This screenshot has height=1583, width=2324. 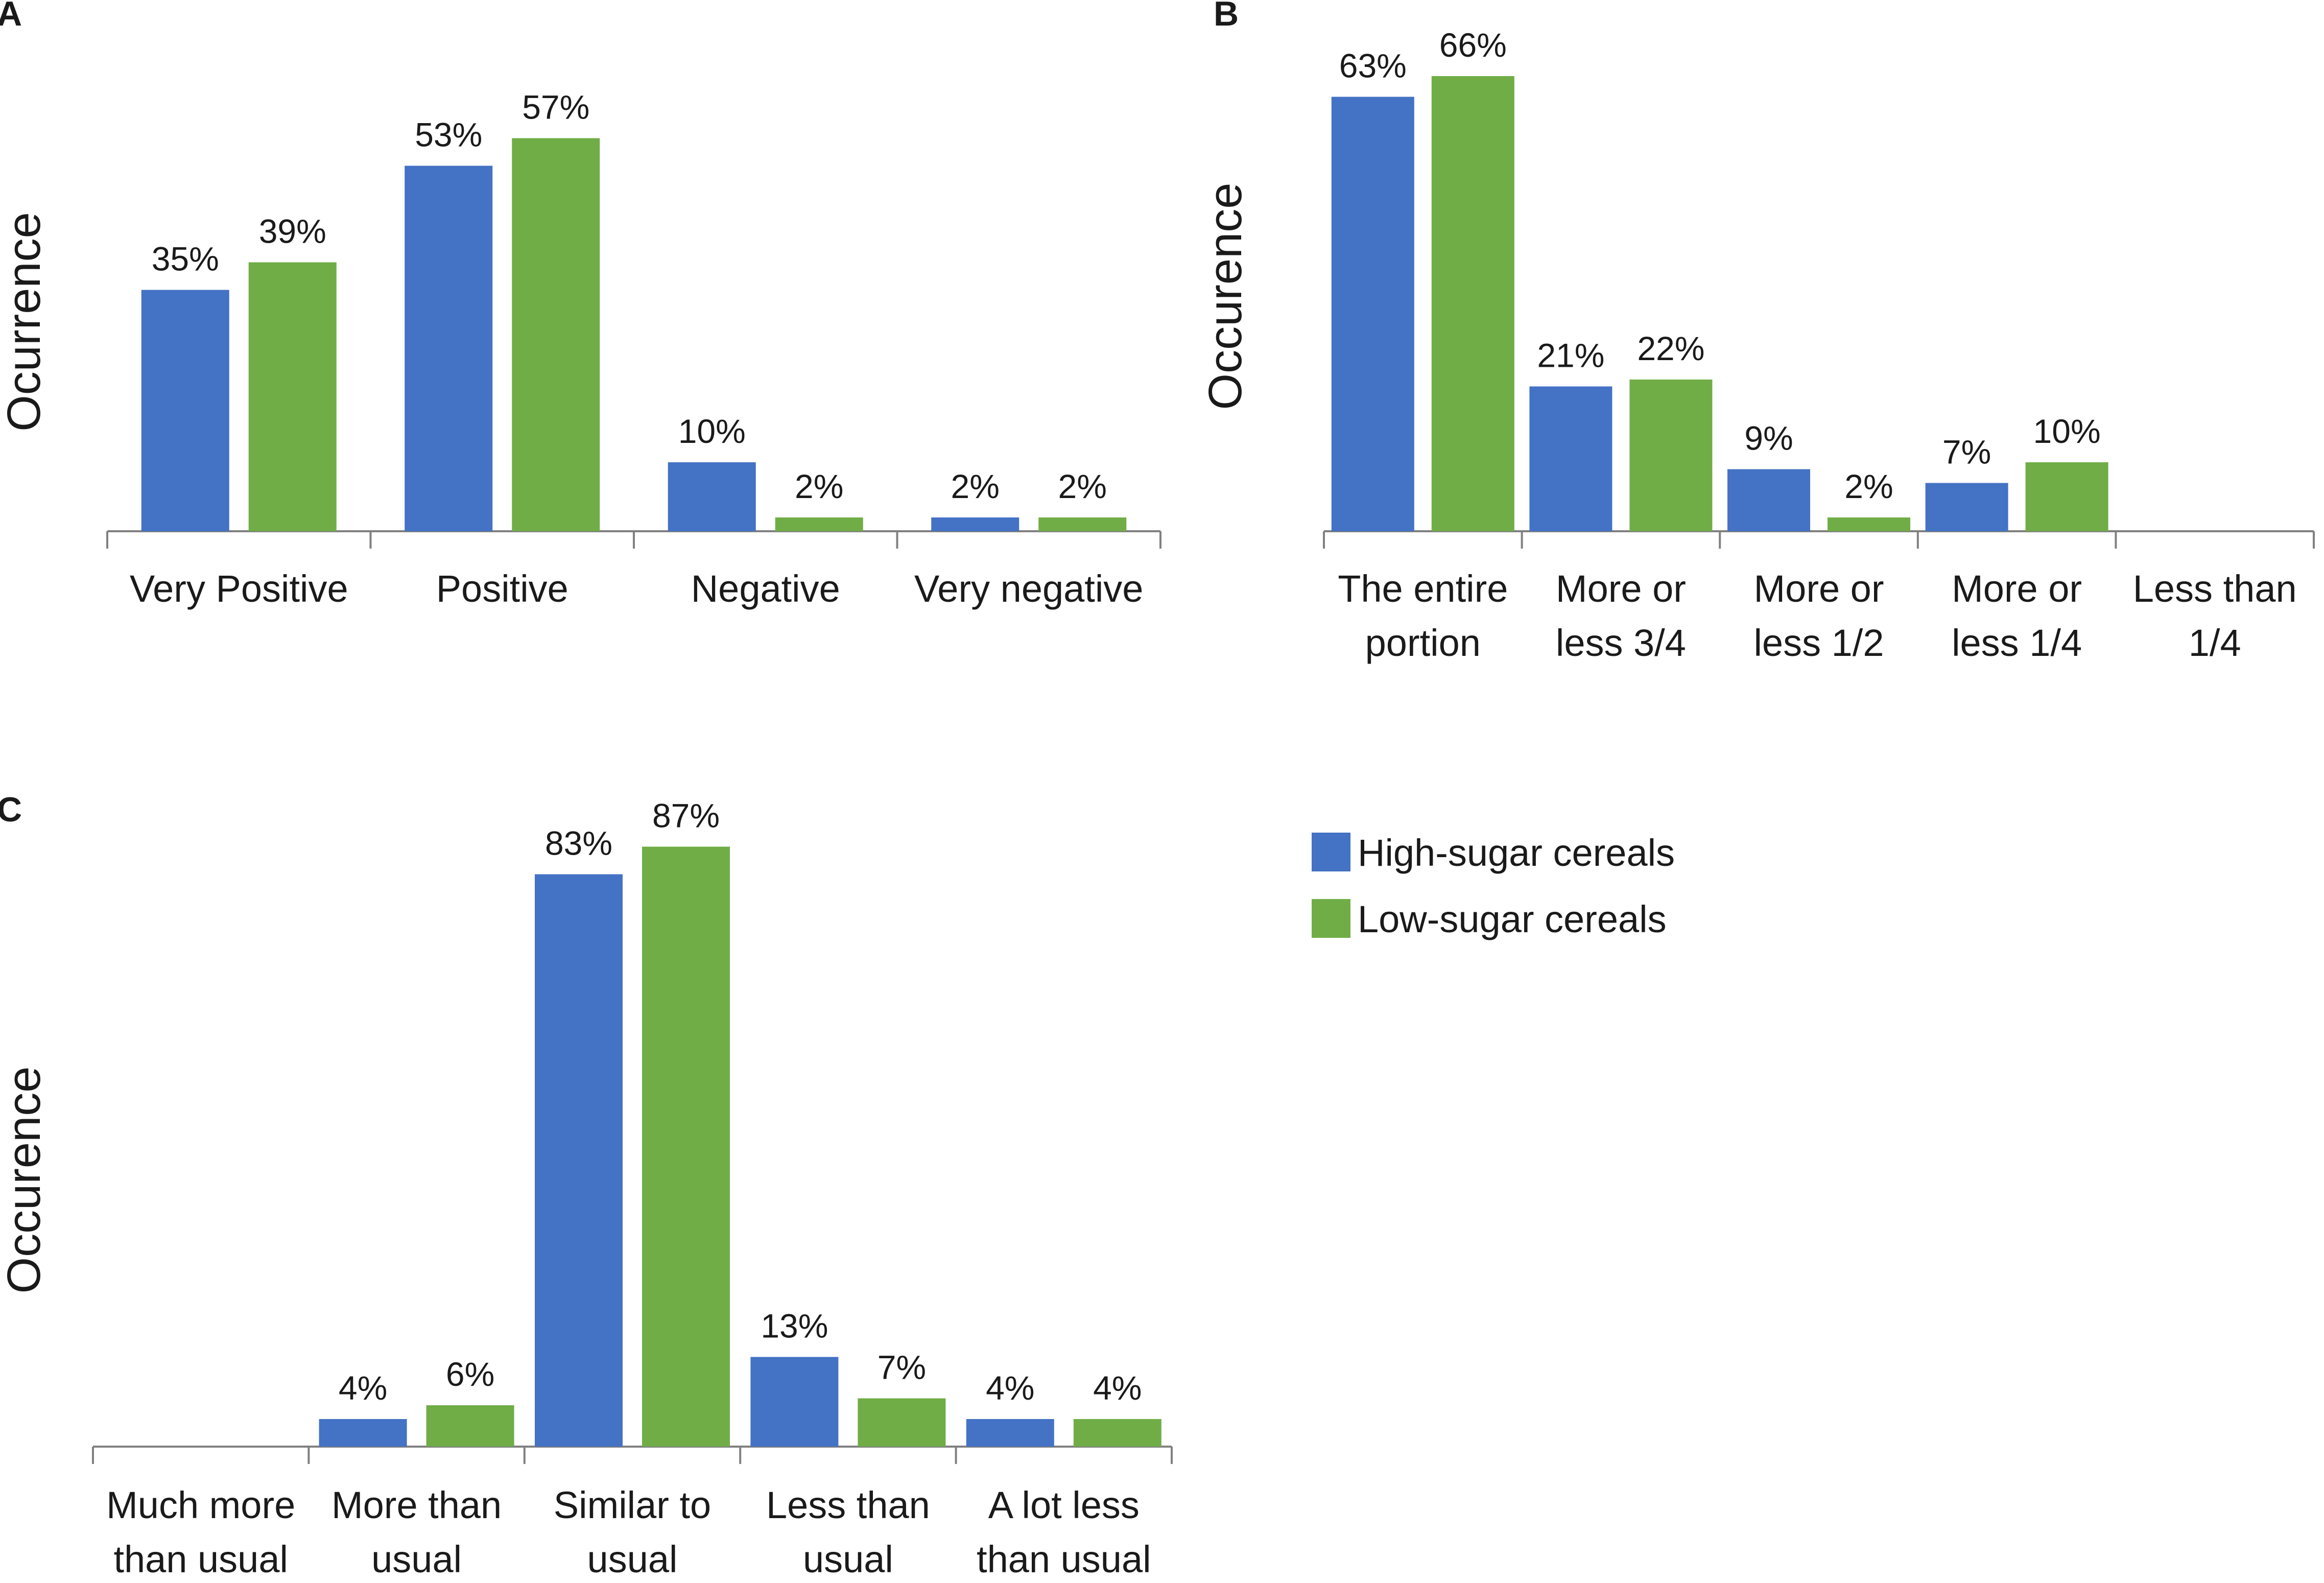 I want to click on panel-letter: B, so click(x=1226, y=16).